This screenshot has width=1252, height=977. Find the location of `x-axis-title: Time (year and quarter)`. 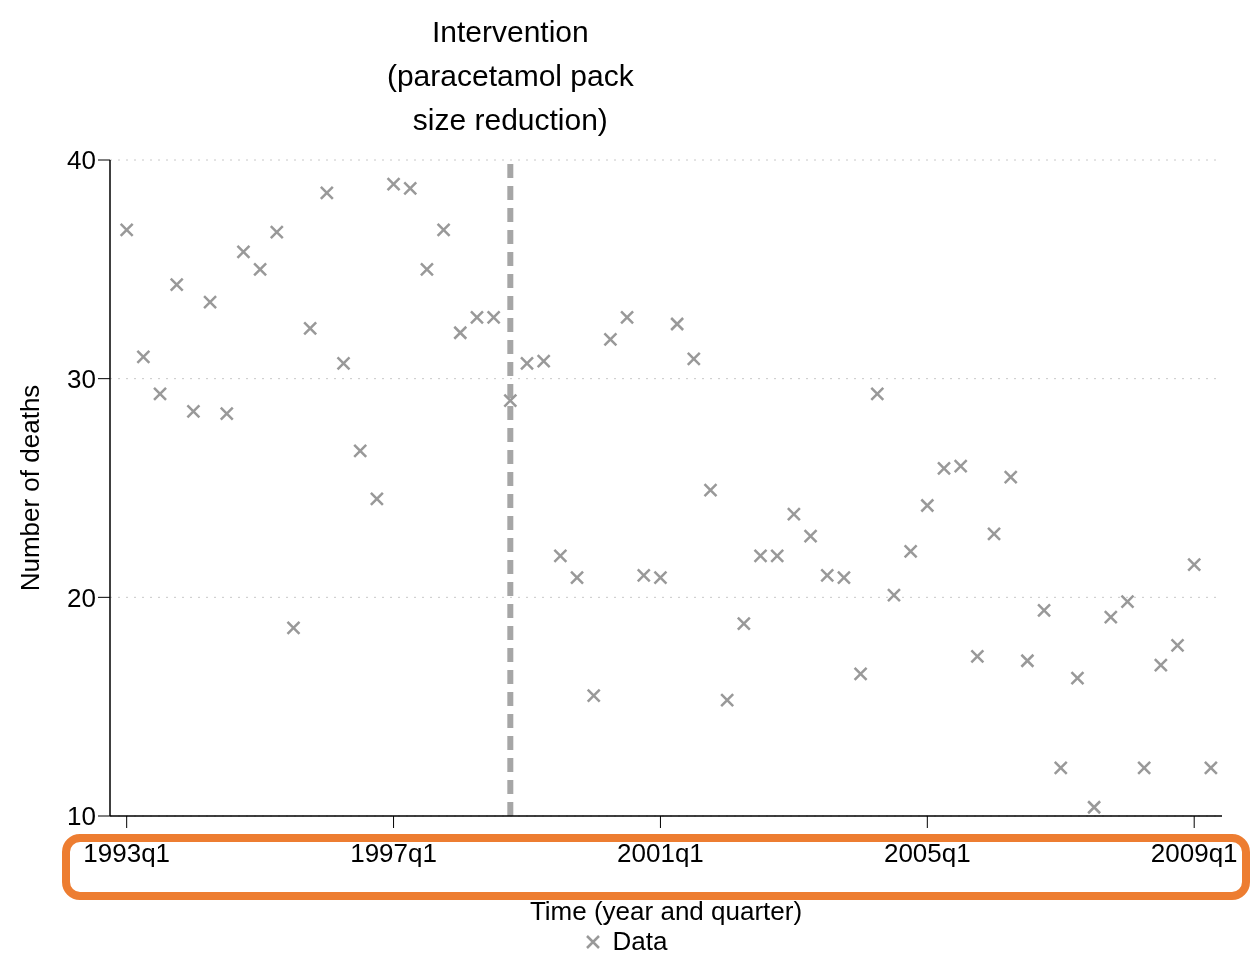

x-axis-title: Time (year and quarter) is located at coordinates (666, 911).